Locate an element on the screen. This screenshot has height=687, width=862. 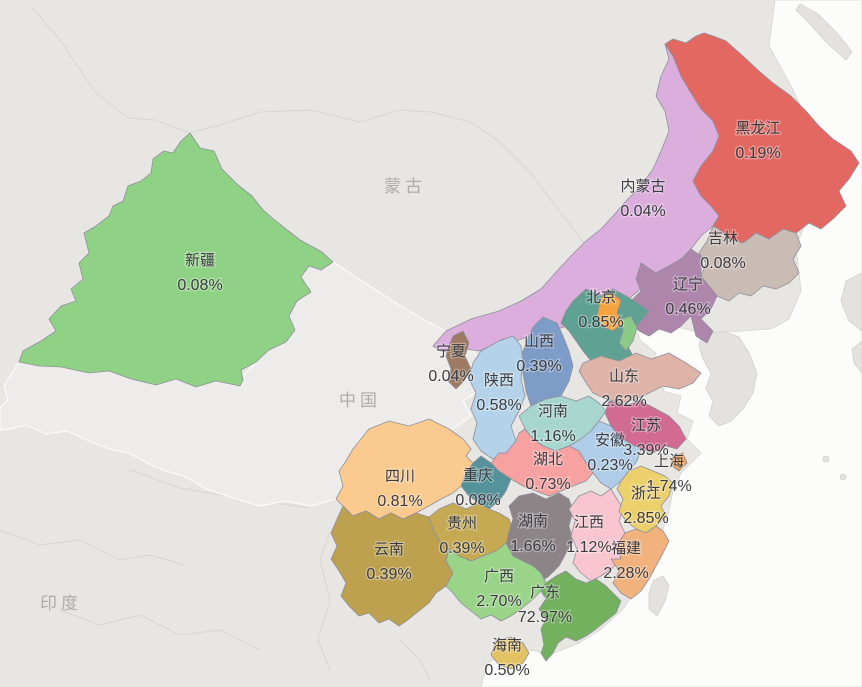
province-name-label-guangxi: 广西 is located at coordinates (499, 576).